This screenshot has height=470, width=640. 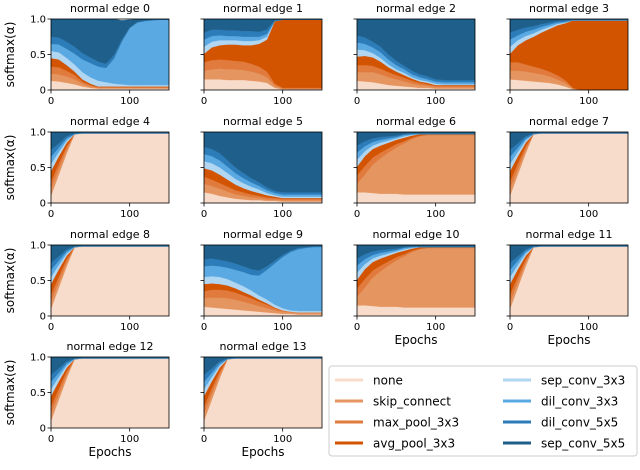 What do you see at coordinates (568, 234) in the screenshot?
I see `subplot-title: normal edge 11` at bounding box center [568, 234].